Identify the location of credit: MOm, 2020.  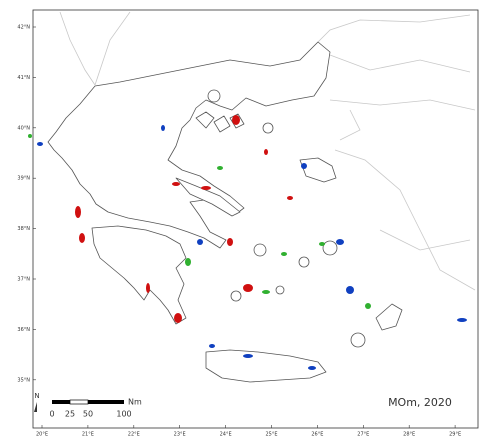
(420, 402).